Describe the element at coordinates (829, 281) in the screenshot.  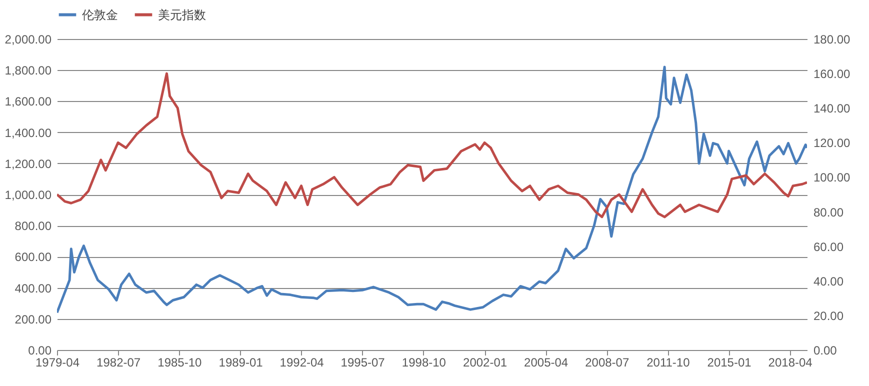
I see `y2-tick-label: 40.00` at that location.